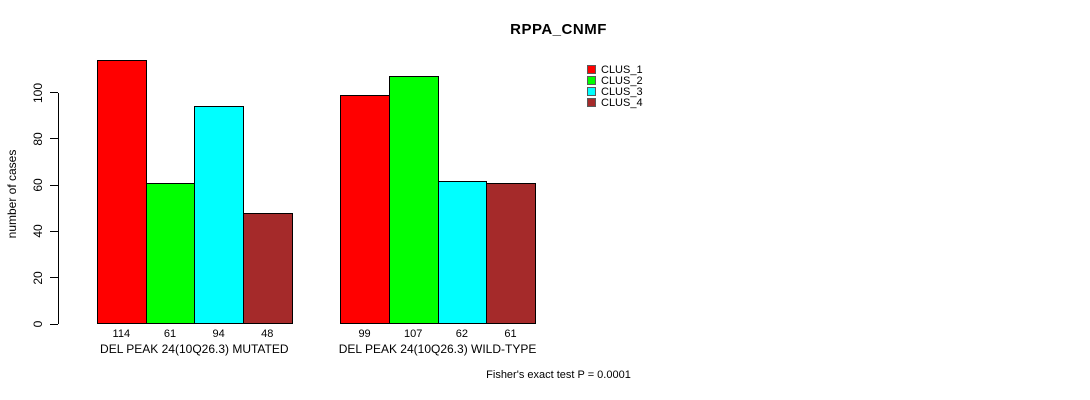  I want to click on annotation-text: Fisher's exact test P = 0.0001, so click(558, 375).